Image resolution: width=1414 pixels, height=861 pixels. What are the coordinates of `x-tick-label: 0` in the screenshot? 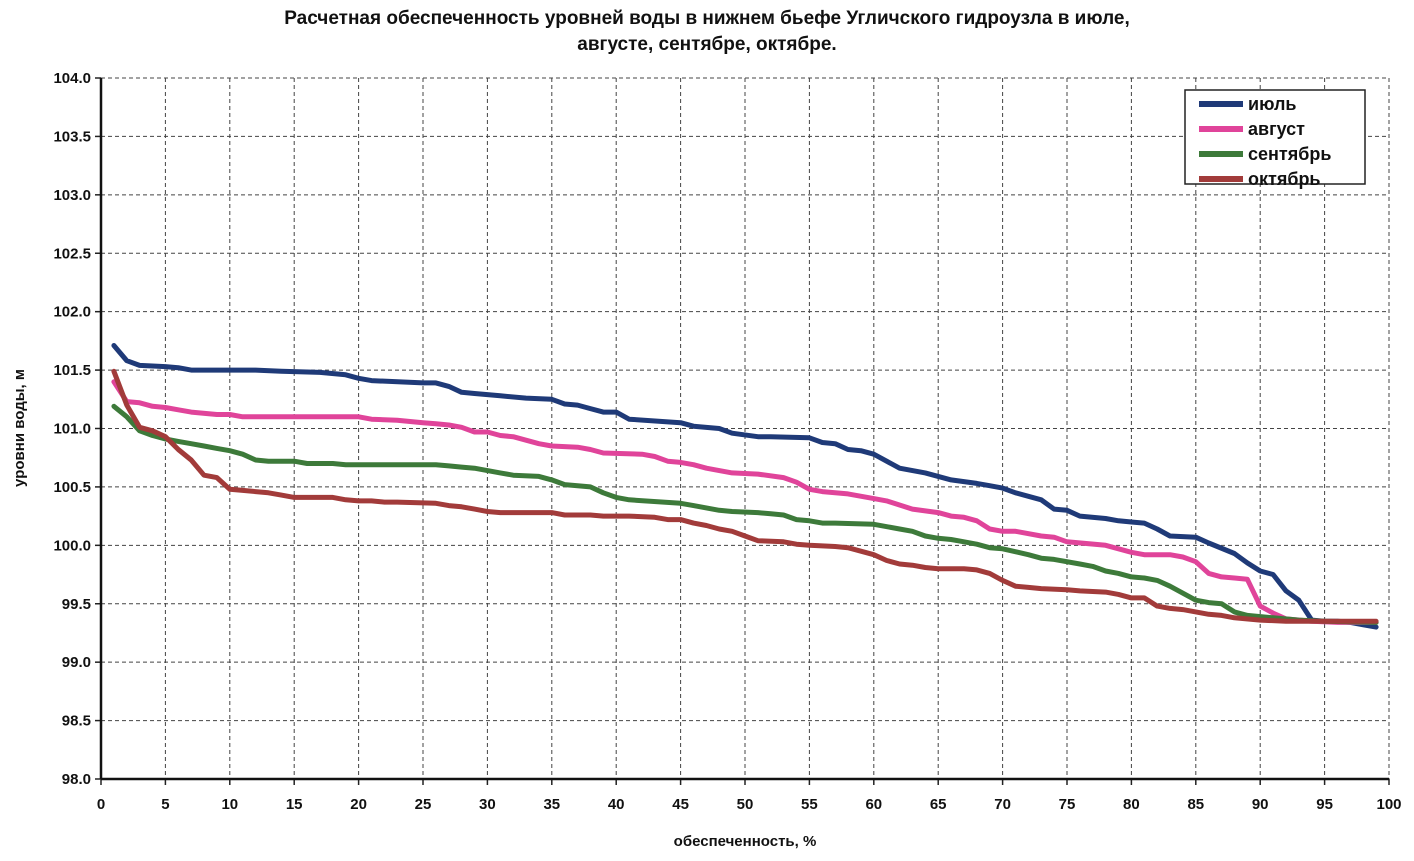 It's located at (101, 804).